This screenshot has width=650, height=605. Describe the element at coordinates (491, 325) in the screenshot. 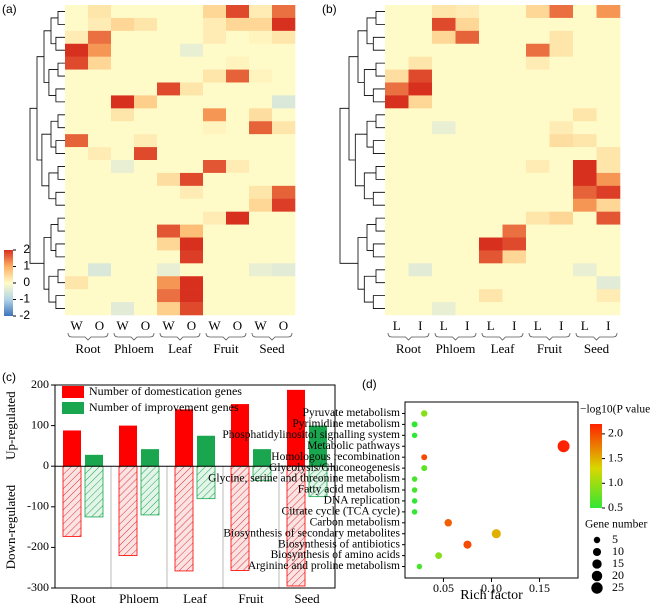

I see `column-label: L` at that location.